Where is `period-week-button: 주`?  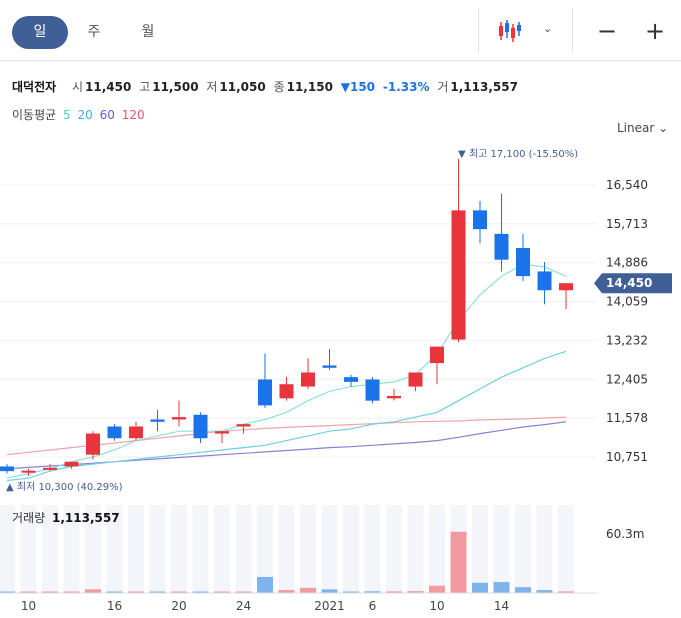
period-week-button: 주 is located at coordinates (94, 32).